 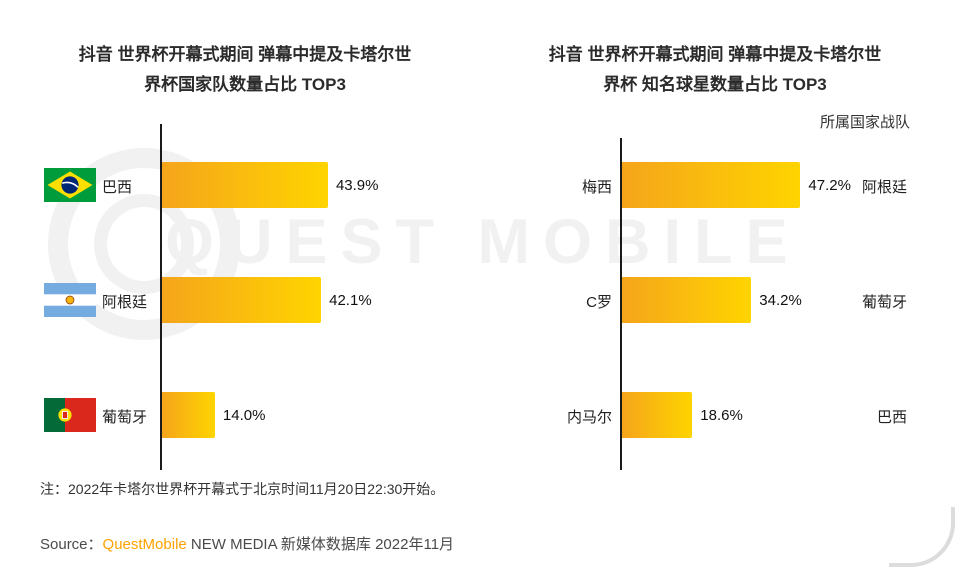 What do you see at coordinates (245, 54) in the screenshot?
I see `left-chart-title-line1: 抖音 世界杯开幕式期间 弹幕中提及卡塔尔世` at bounding box center [245, 54].